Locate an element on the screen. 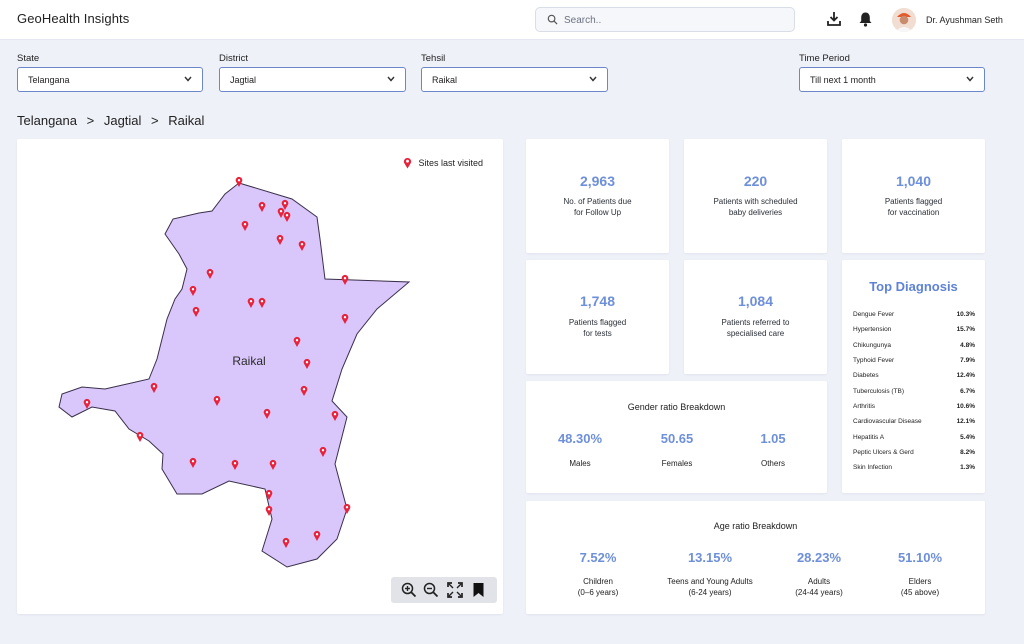 This screenshot has height=644, width=1024. age-ratio-title: Age ratio Breakdown is located at coordinates (755, 526).